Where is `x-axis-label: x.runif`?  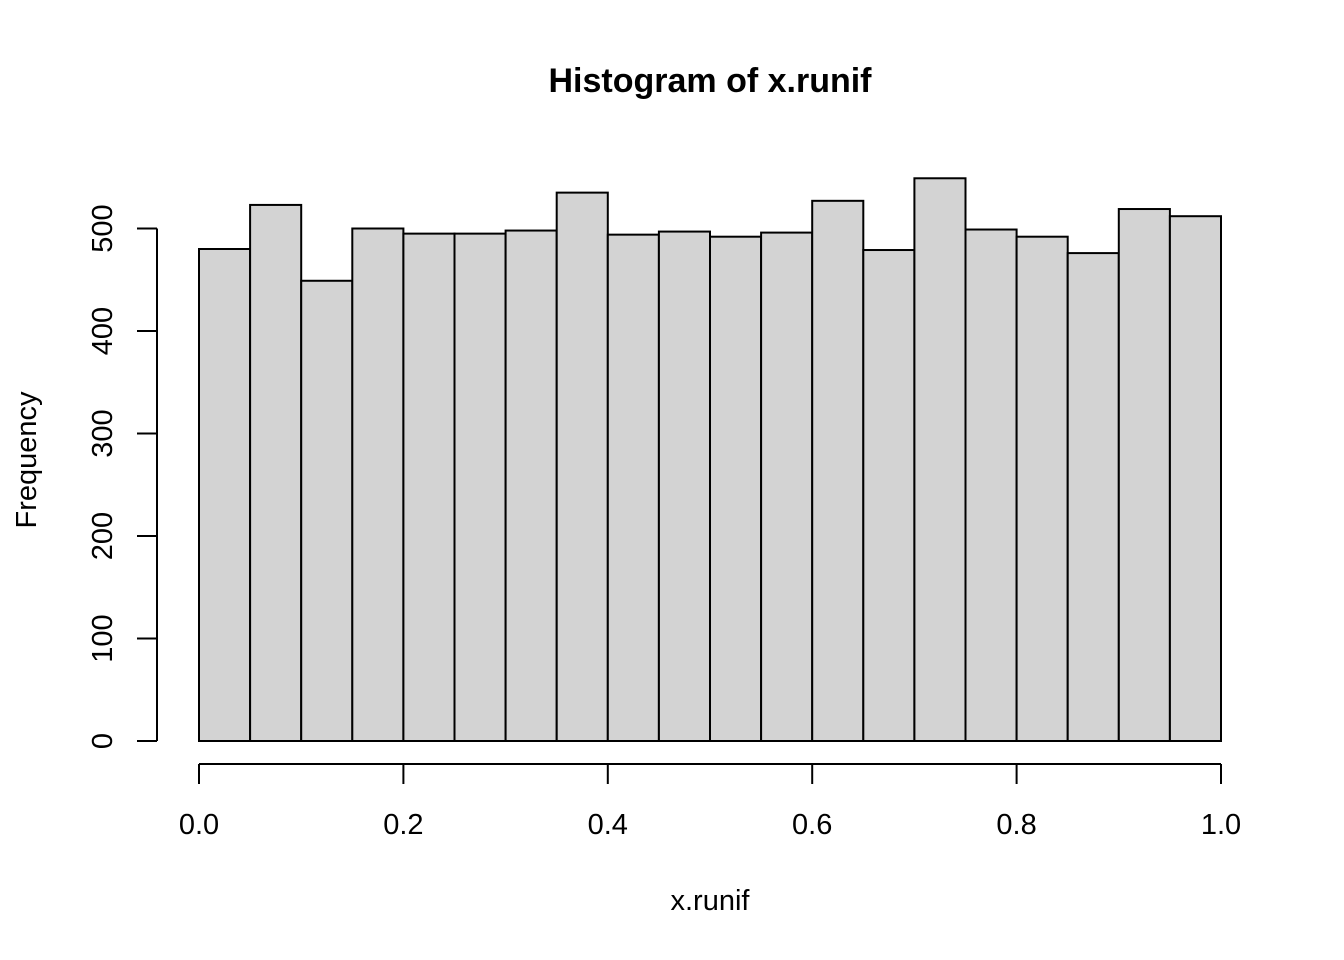 x-axis-label: x.runif is located at coordinates (711, 901).